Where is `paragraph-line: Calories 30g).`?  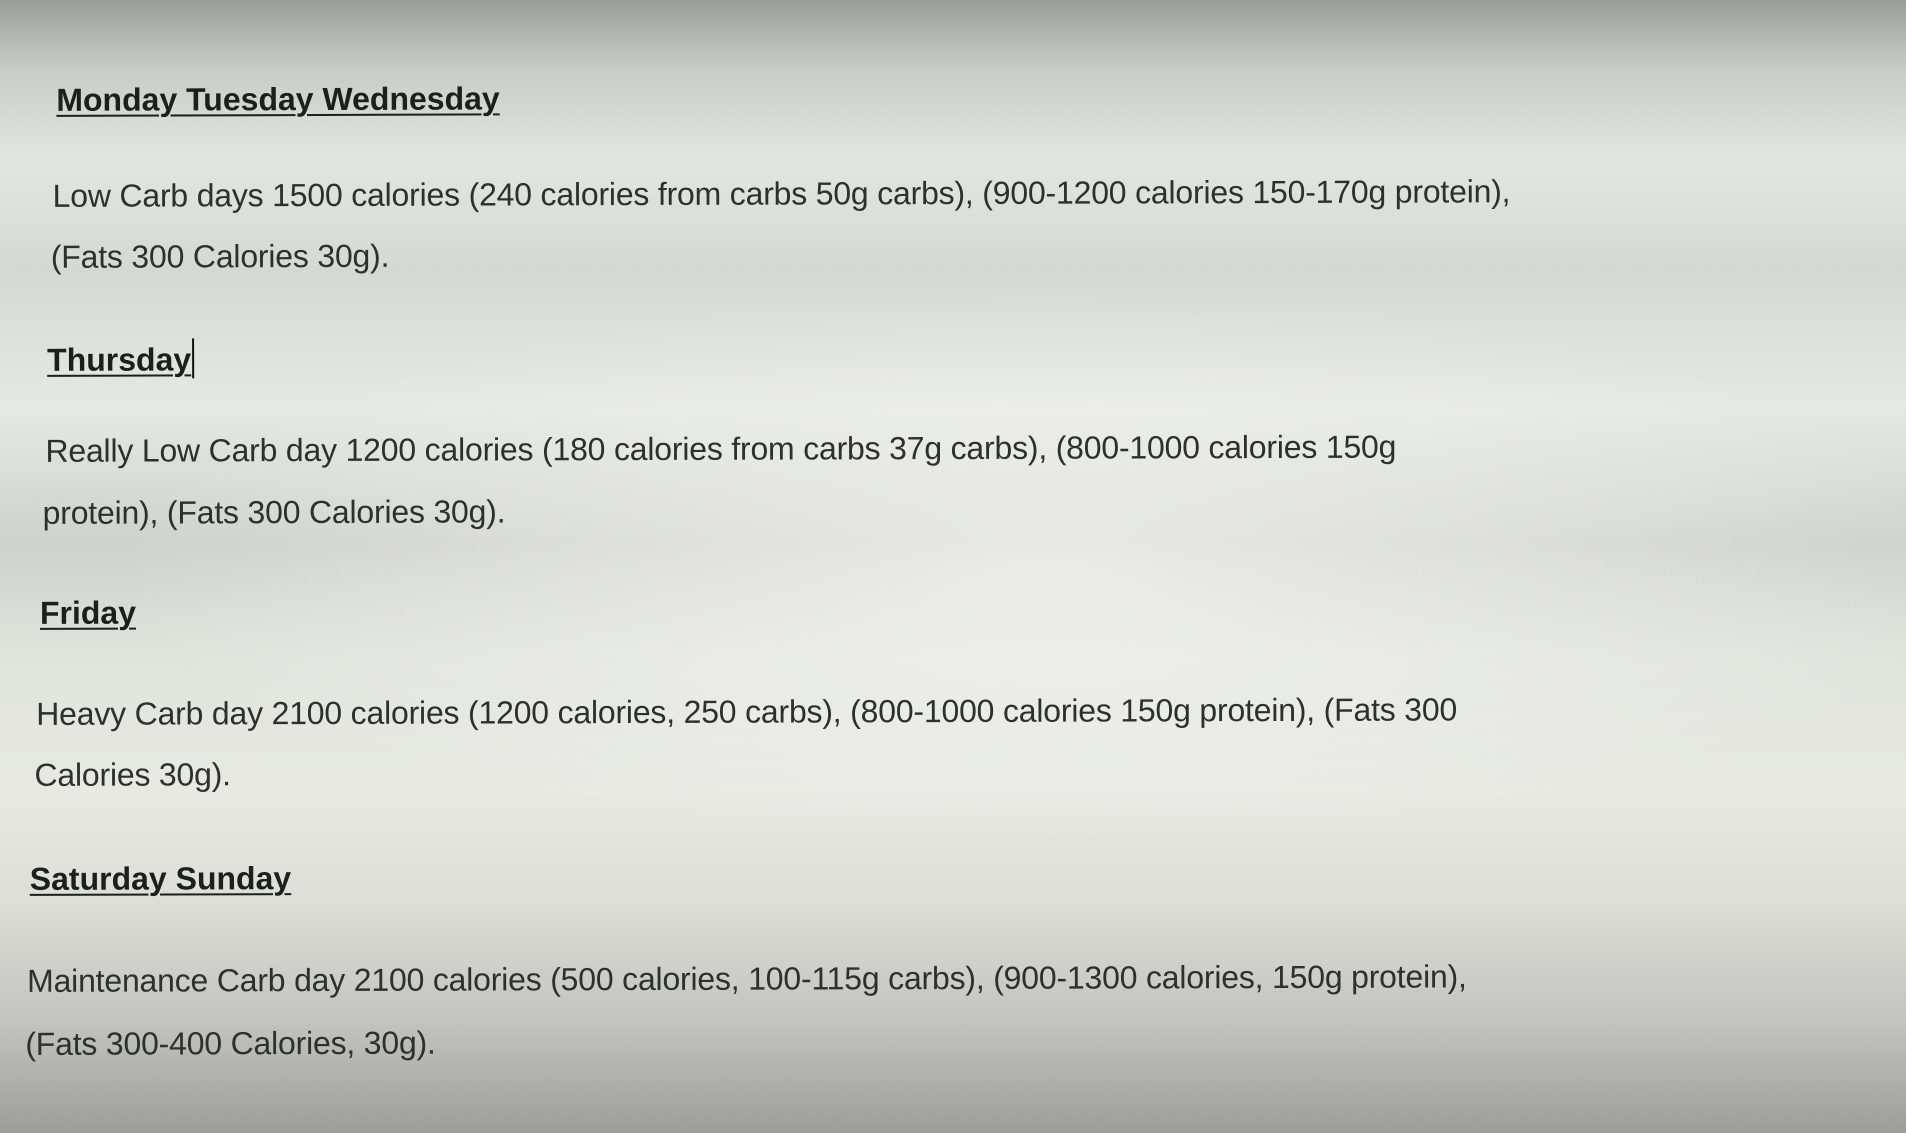 paragraph-line: Calories 30g). is located at coordinates (132, 774).